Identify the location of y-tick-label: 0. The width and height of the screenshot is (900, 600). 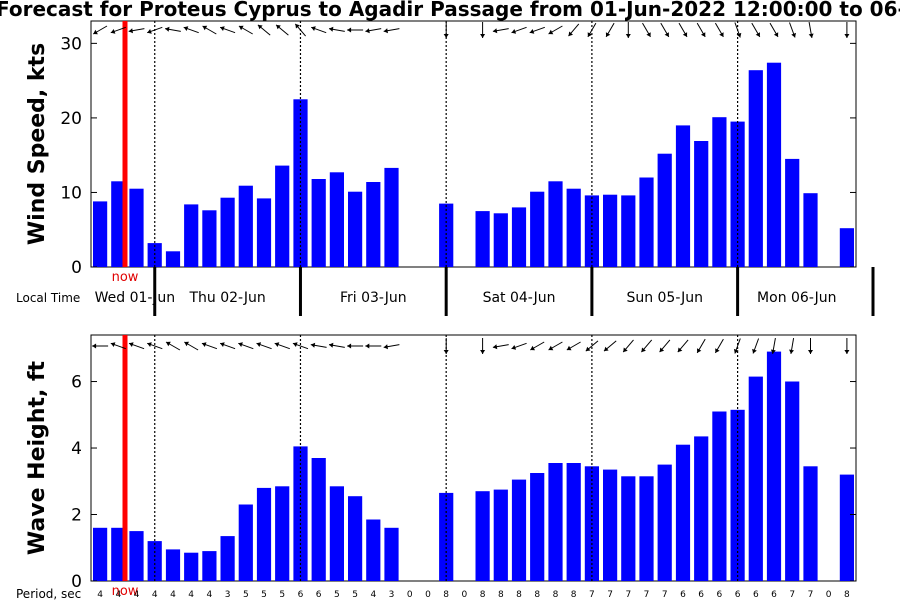
(76, 582).